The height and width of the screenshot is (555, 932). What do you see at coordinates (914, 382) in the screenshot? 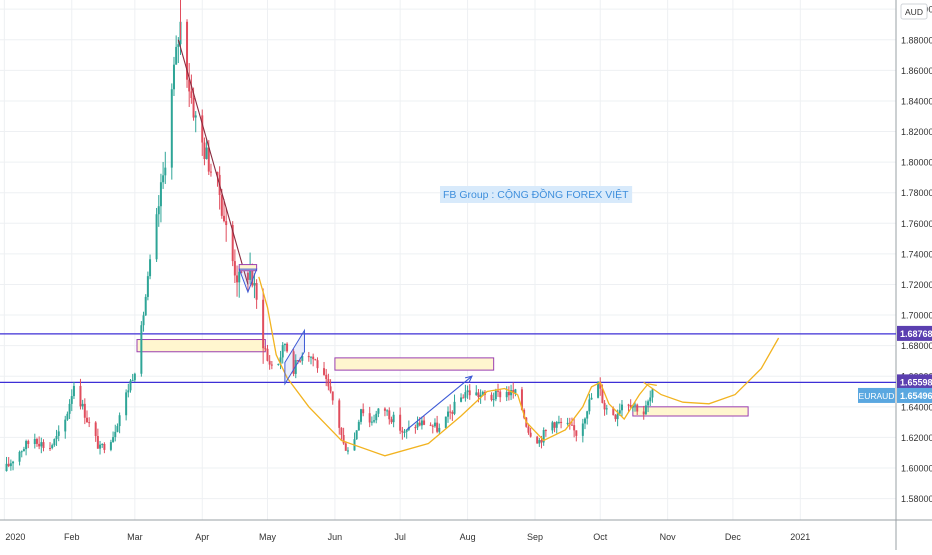
I see `price-label: 1.65598` at bounding box center [914, 382].